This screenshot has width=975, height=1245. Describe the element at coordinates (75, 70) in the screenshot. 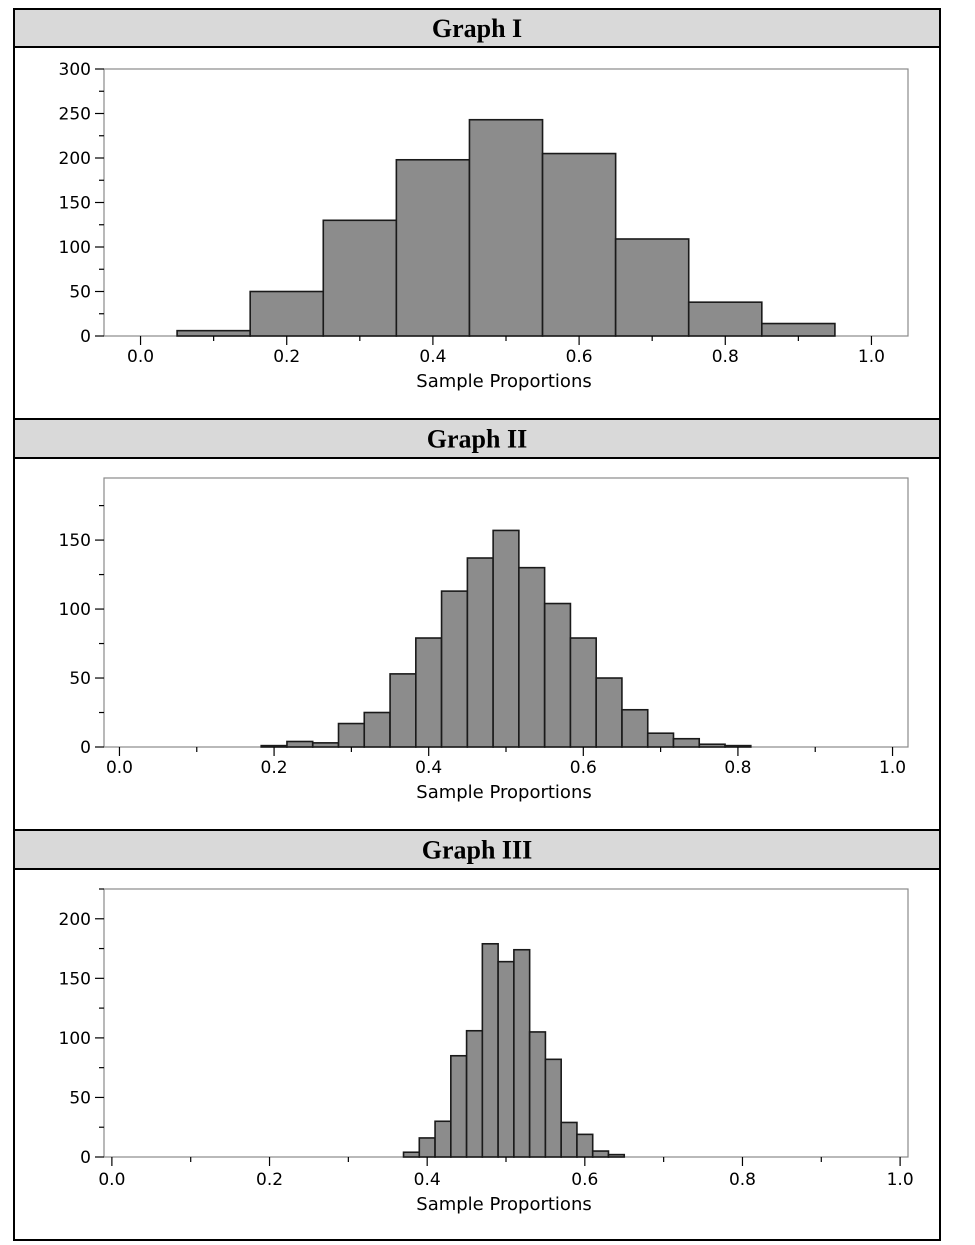

I see `y-tick-label: 300` at that location.